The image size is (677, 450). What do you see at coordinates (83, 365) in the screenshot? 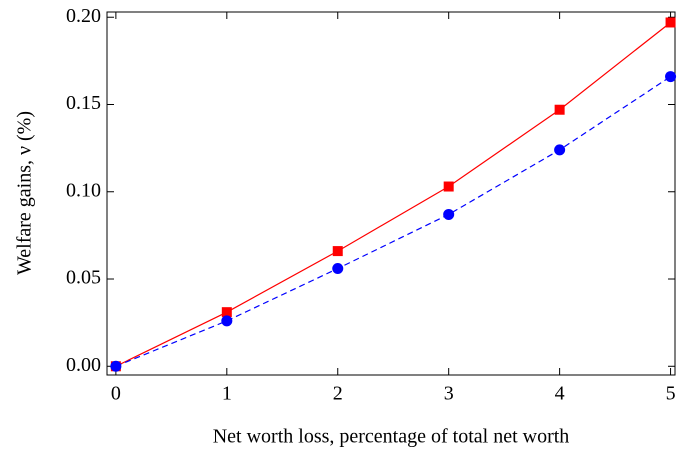
I see `y-tick-label: 0.00` at bounding box center [83, 365].